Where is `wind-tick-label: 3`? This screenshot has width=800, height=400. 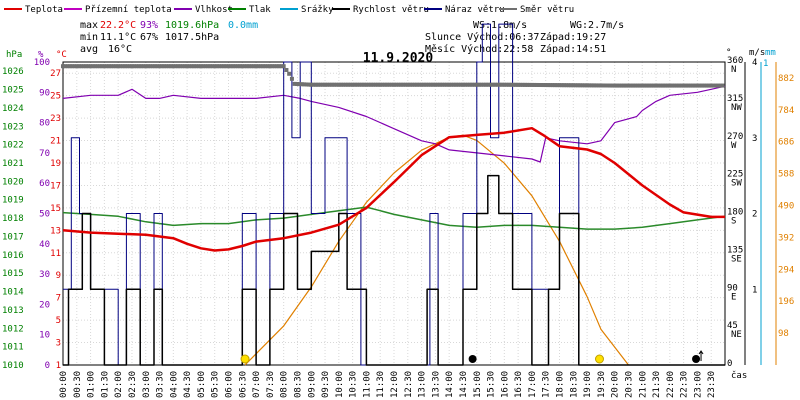 wind-tick-label: 3 is located at coordinates (754, 139).